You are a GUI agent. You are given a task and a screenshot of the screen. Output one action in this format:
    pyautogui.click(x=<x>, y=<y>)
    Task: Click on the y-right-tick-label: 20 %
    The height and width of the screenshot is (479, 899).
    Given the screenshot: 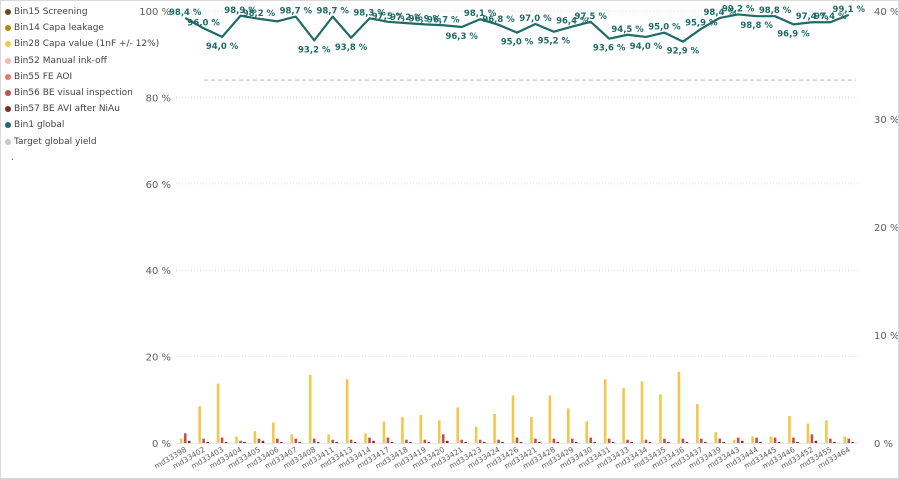 What is the action you would take?
    pyautogui.click(x=886, y=228)
    